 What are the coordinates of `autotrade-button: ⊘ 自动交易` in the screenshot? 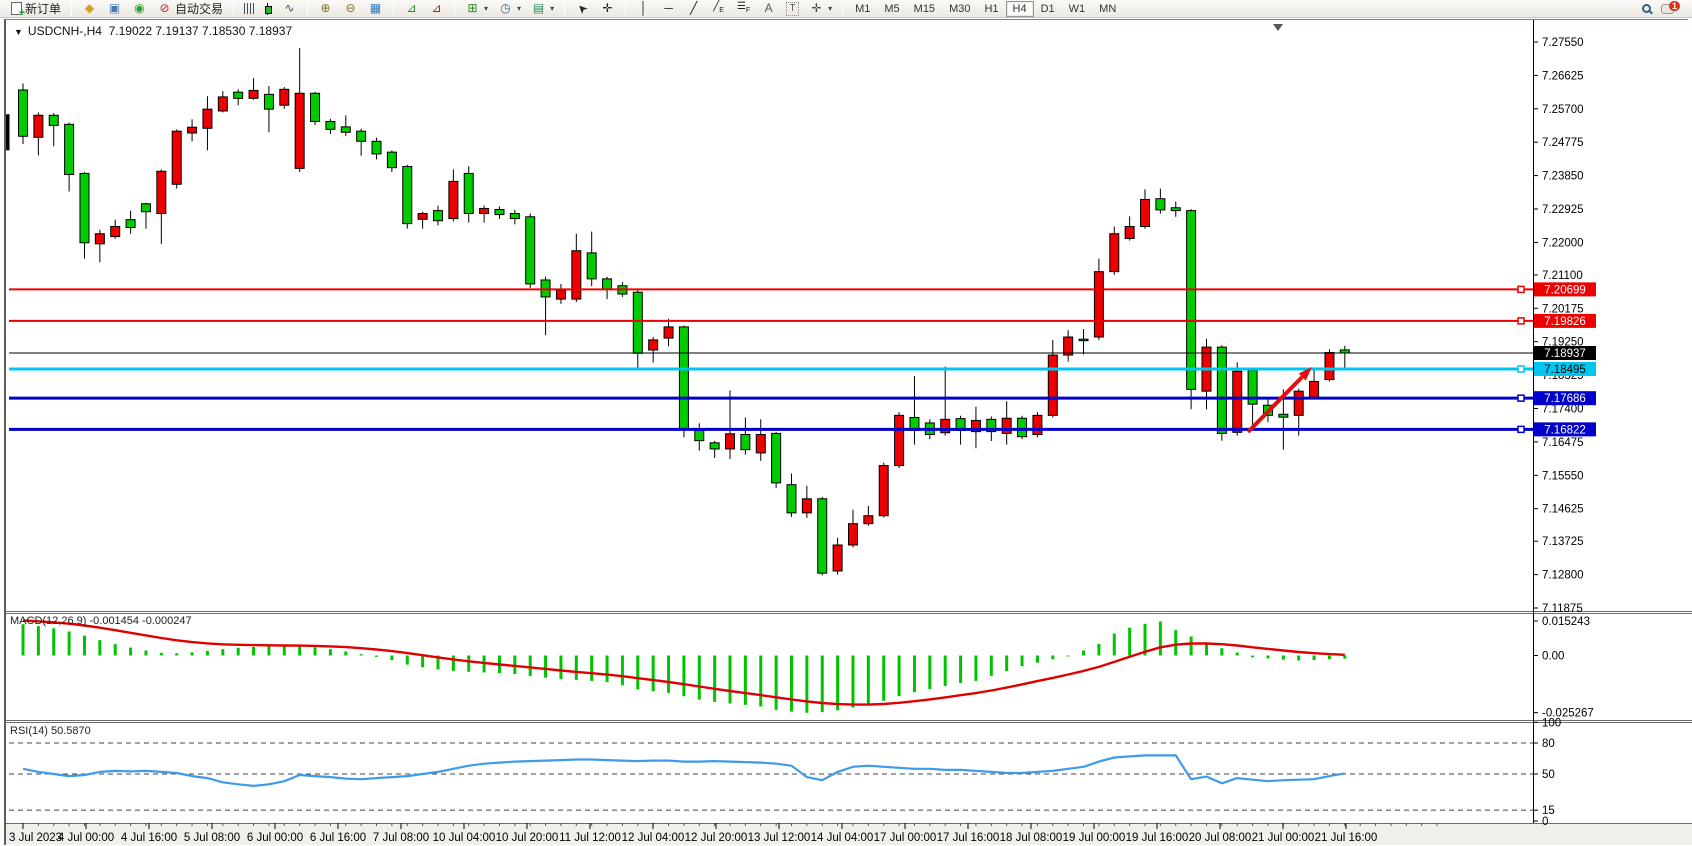 It's located at (190, 9).